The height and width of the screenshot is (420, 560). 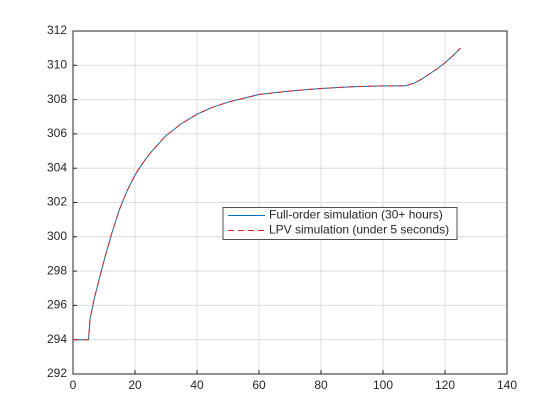 What do you see at coordinates (57, 373) in the screenshot?
I see `y-tick-label: 292` at bounding box center [57, 373].